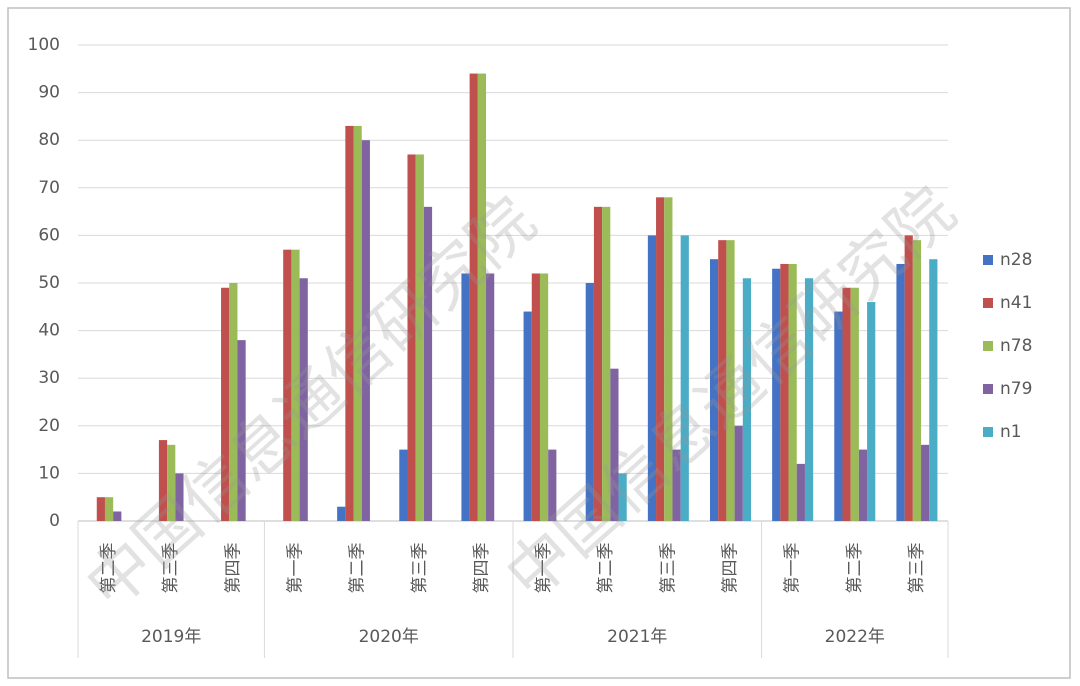 The height and width of the screenshot is (686, 1080). What do you see at coordinates (49, 188) in the screenshot?
I see `y-tick-label: 70` at bounding box center [49, 188].